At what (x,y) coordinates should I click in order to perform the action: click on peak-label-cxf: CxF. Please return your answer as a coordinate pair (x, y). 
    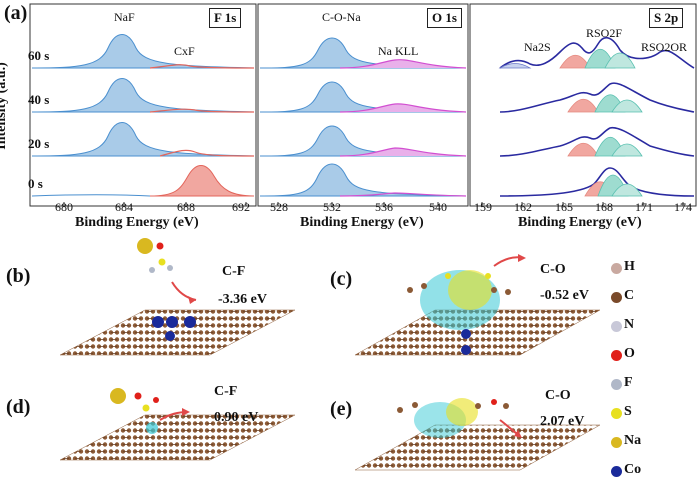
    Looking at the image, I should click on (184, 51).